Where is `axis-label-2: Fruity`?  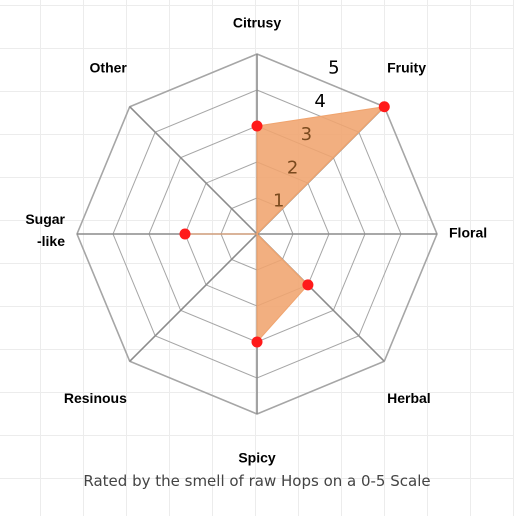 axis-label-2: Fruity is located at coordinates (406, 67).